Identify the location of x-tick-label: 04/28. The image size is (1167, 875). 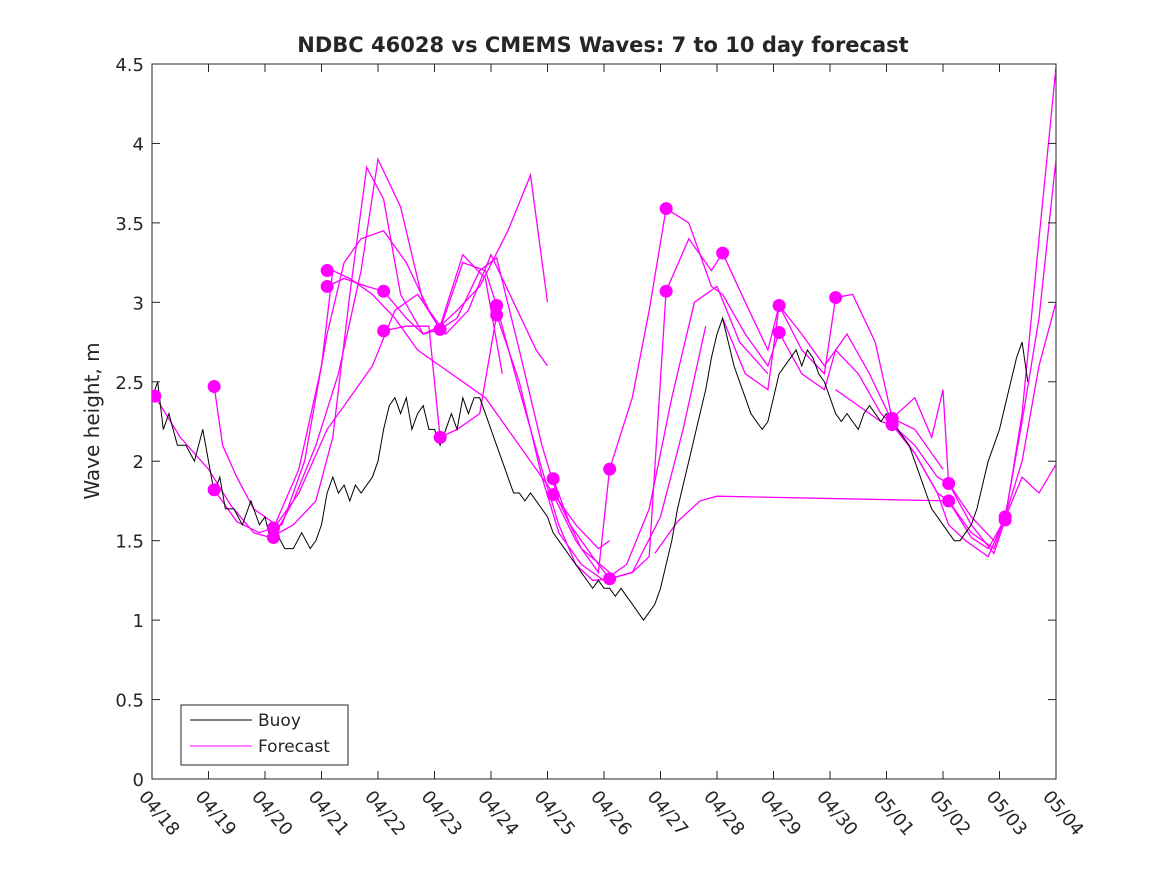
(723, 813).